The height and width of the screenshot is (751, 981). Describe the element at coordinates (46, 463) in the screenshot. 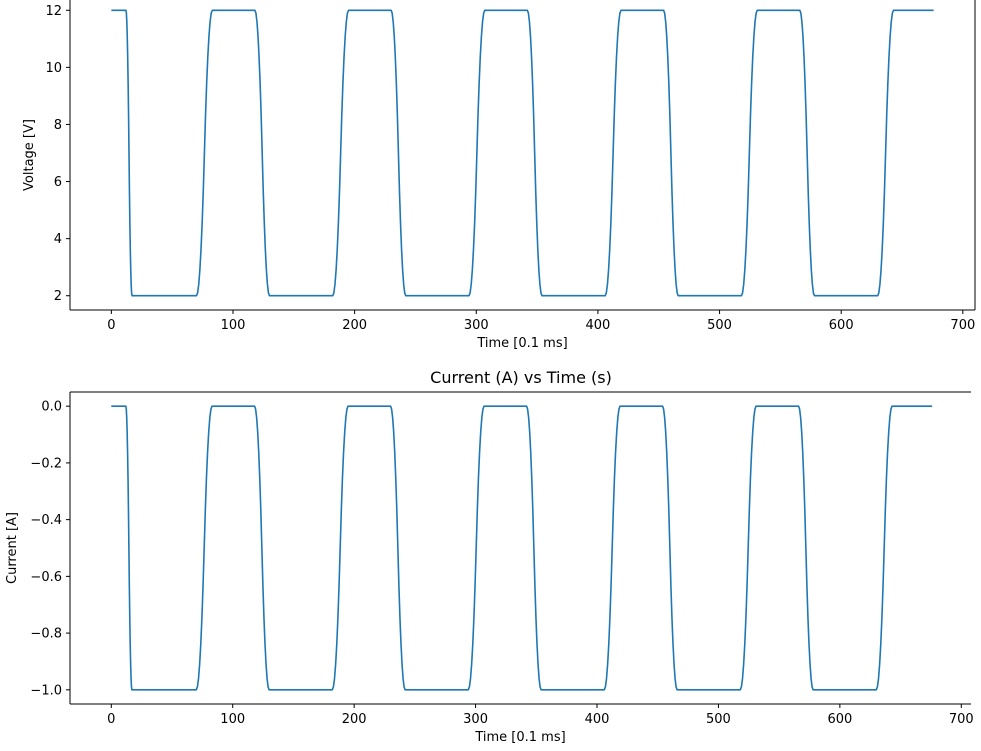

I see `y-tick-label: −0.2` at that location.